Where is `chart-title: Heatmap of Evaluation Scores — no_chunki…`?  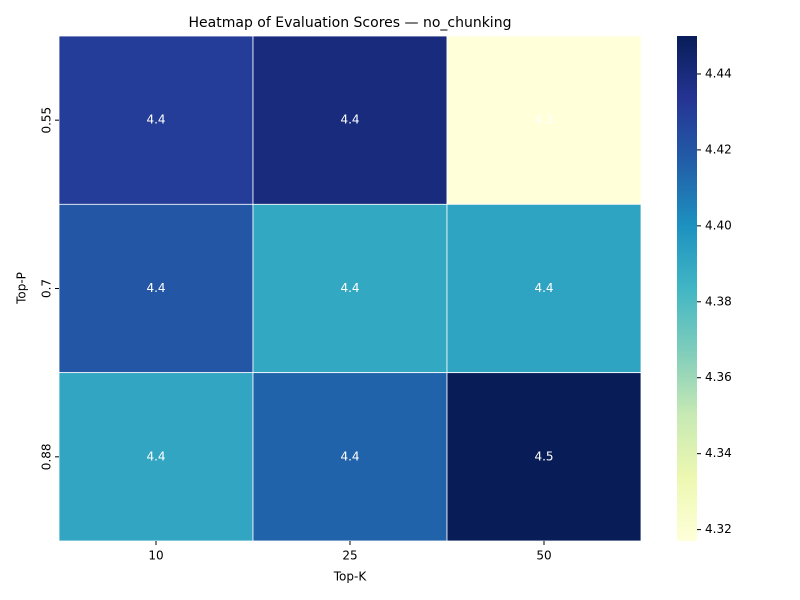 chart-title: Heatmap of Evaluation Scores — no_chunki… is located at coordinates (350, 23).